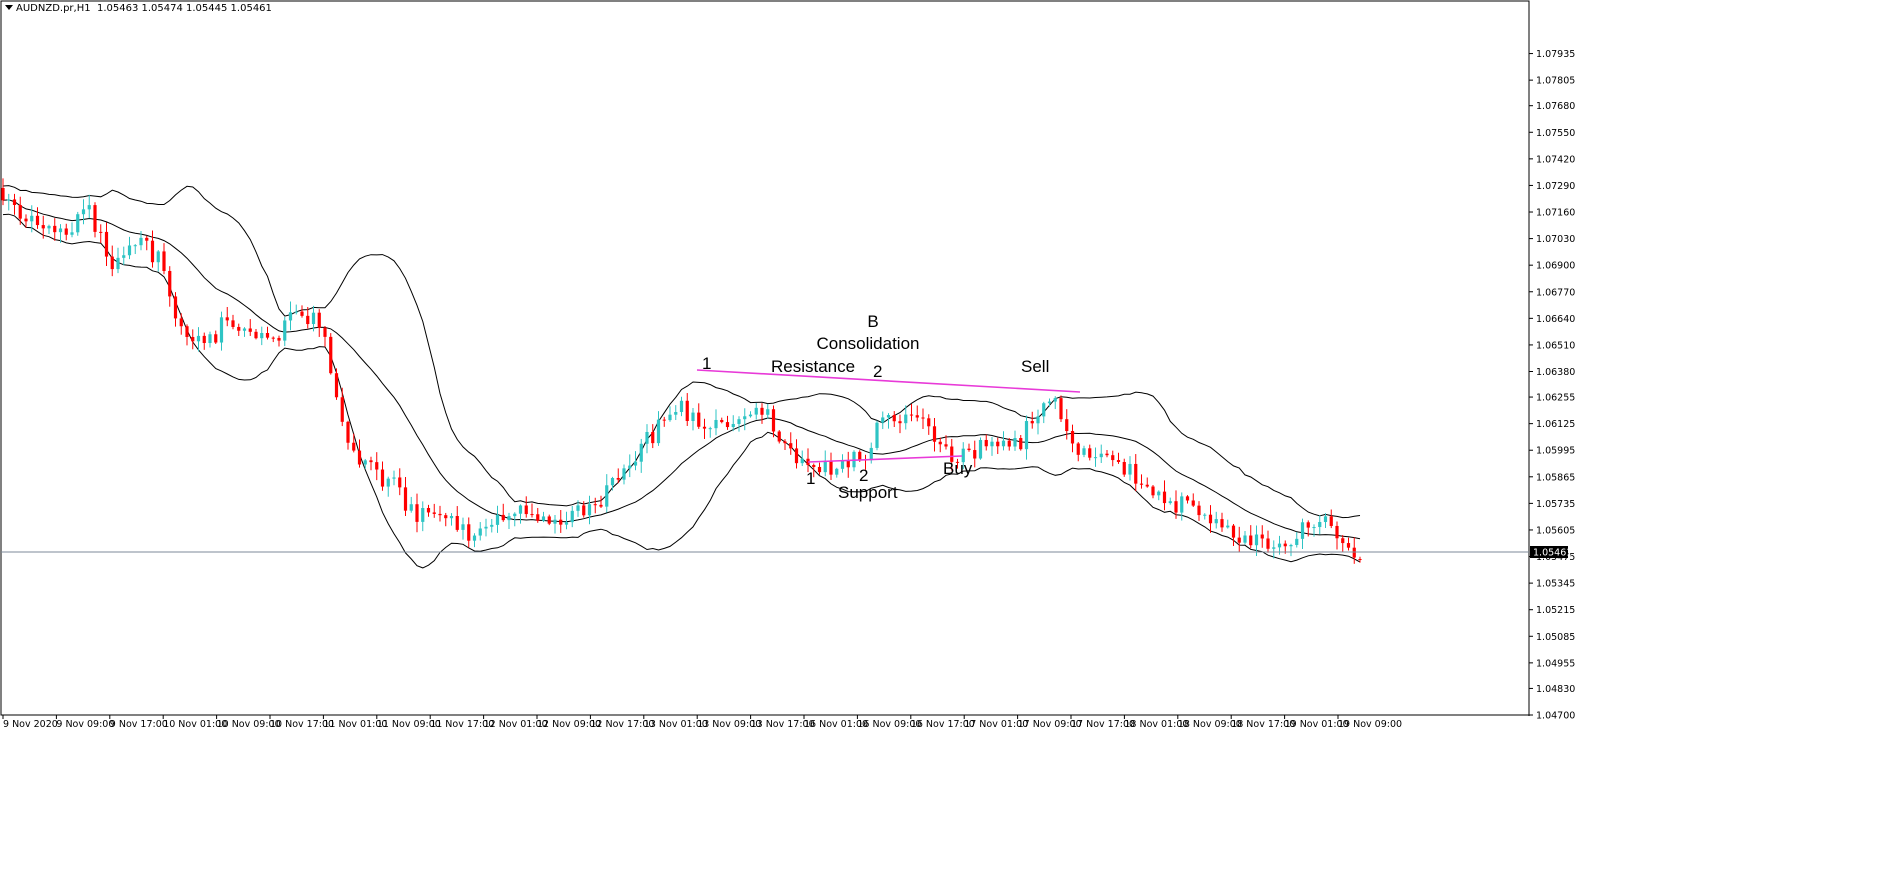 The height and width of the screenshot is (893, 1898). I want to click on price-tick-label: 1.05085, so click(1555, 637).